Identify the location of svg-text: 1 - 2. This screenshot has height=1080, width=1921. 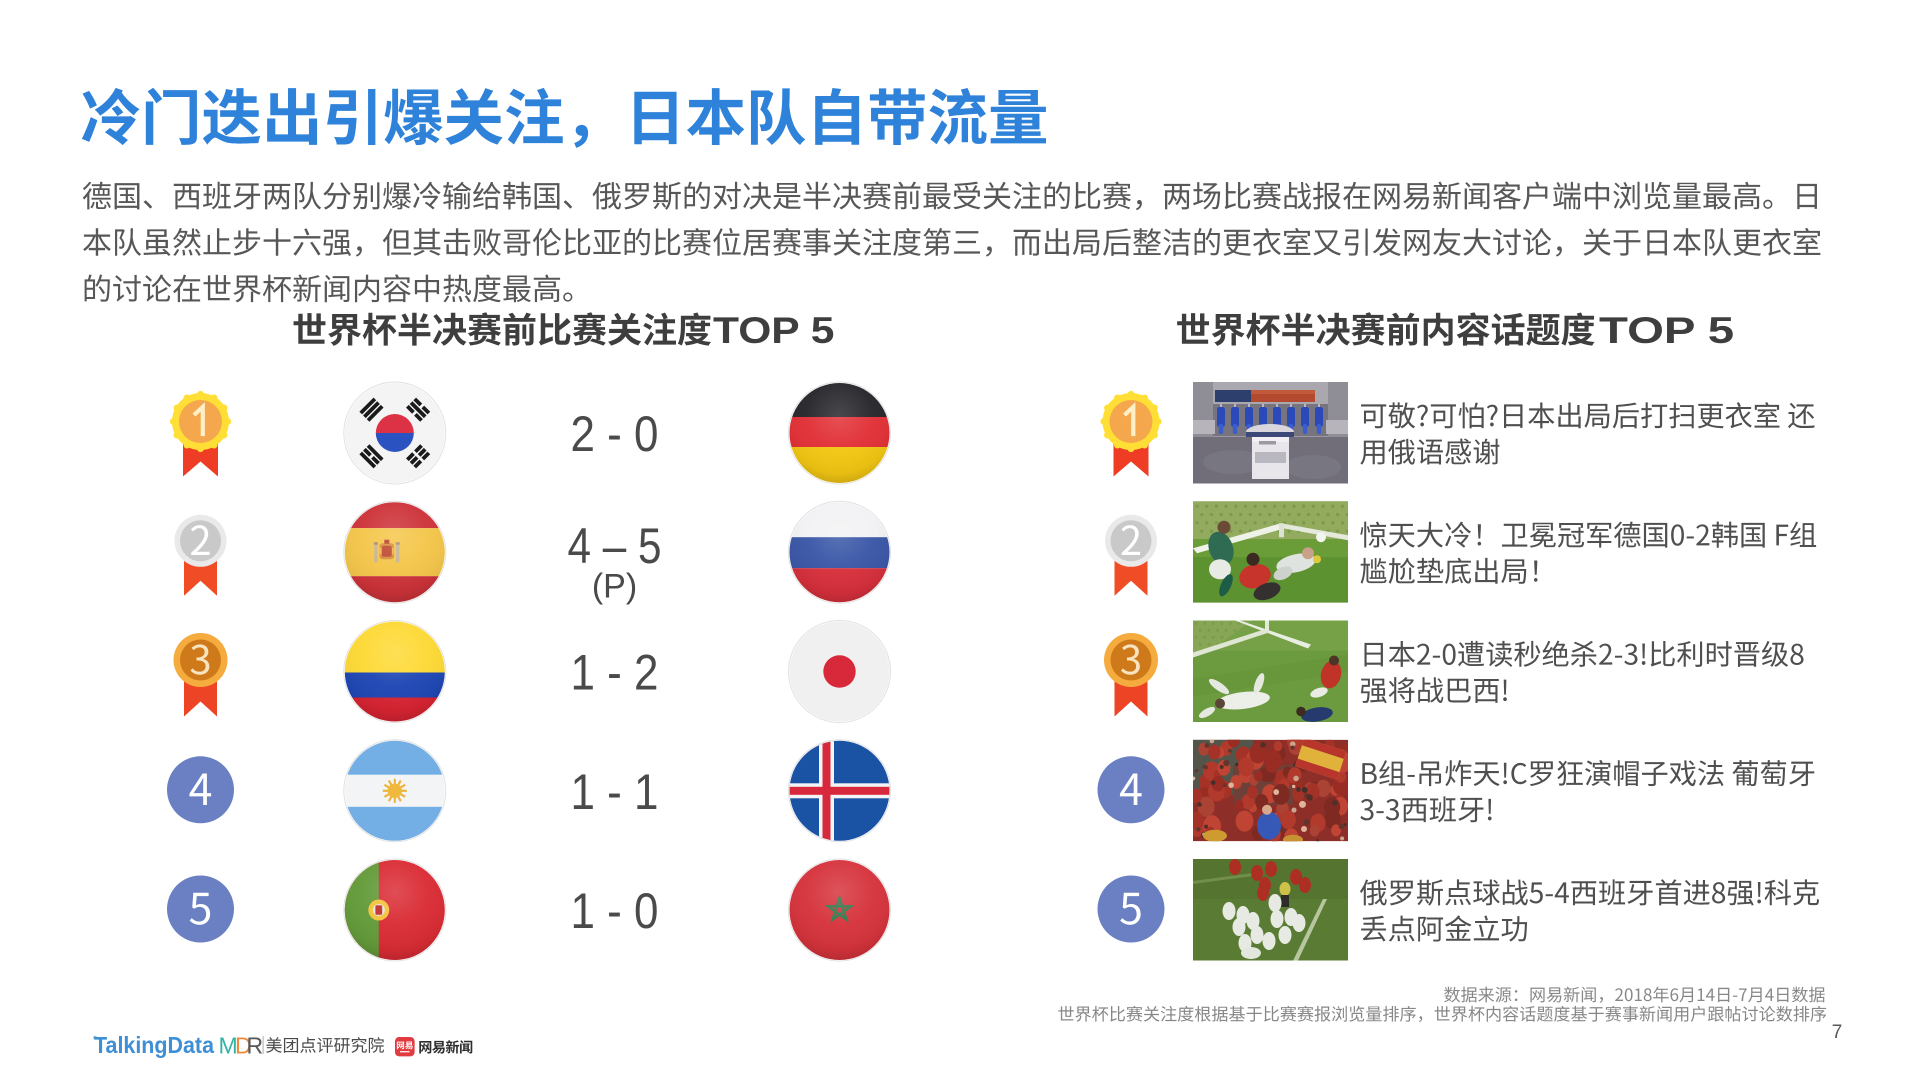
(615, 673).